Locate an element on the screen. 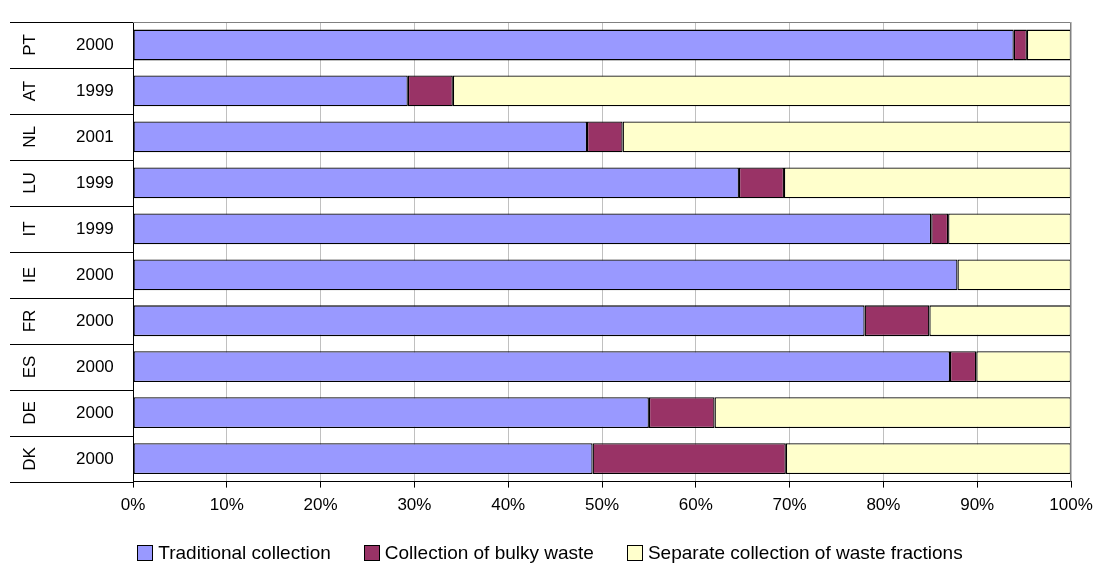 Image resolution: width=1101 pixels, height=582 pixels. x-tick-label: 50% is located at coordinates (602, 505).